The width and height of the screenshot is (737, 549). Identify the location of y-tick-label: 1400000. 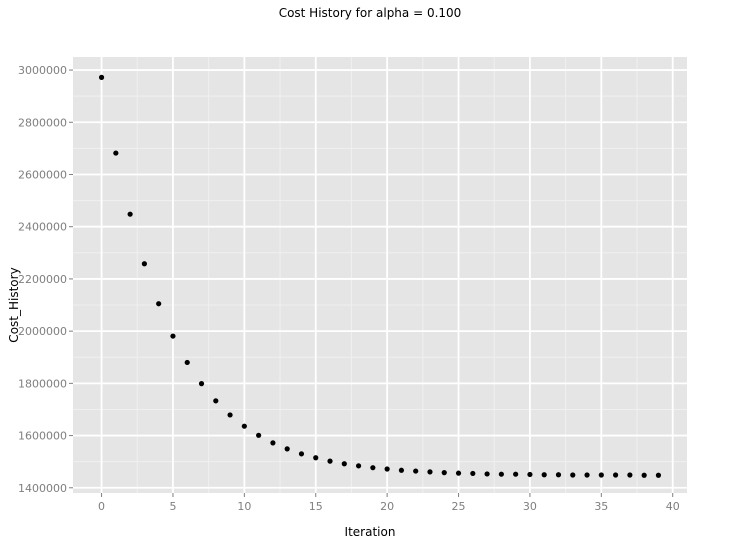
(42, 488).